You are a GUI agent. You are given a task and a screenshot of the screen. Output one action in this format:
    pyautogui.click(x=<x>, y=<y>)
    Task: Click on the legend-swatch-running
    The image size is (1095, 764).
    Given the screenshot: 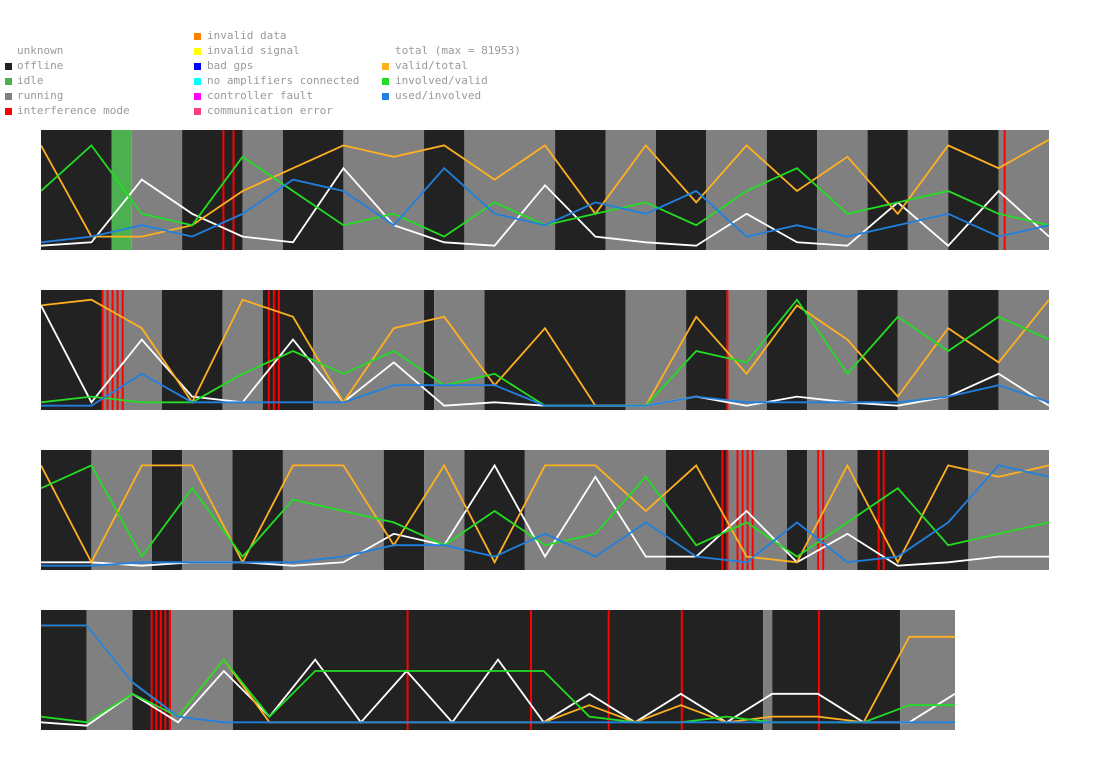 What is the action you would take?
    pyautogui.click(x=8, y=96)
    